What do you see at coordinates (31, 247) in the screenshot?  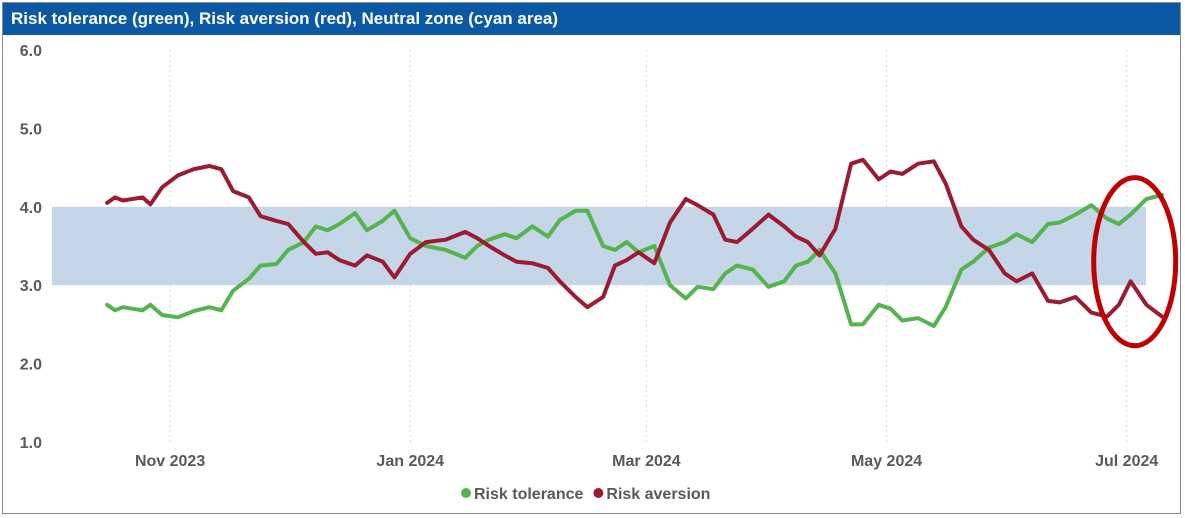 I see `y-axis: 1.0 2.0 3.0 4.0 5.0 6.0` at bounding box center [31, 247].